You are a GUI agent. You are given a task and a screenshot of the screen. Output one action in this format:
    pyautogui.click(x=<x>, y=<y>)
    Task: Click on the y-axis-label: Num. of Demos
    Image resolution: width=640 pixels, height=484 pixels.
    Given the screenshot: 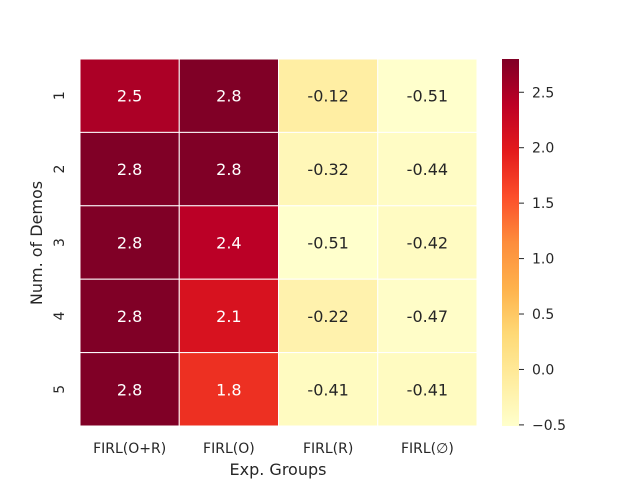 What is the action you would take?
    pyautogui.click(x=36, y=243)
    